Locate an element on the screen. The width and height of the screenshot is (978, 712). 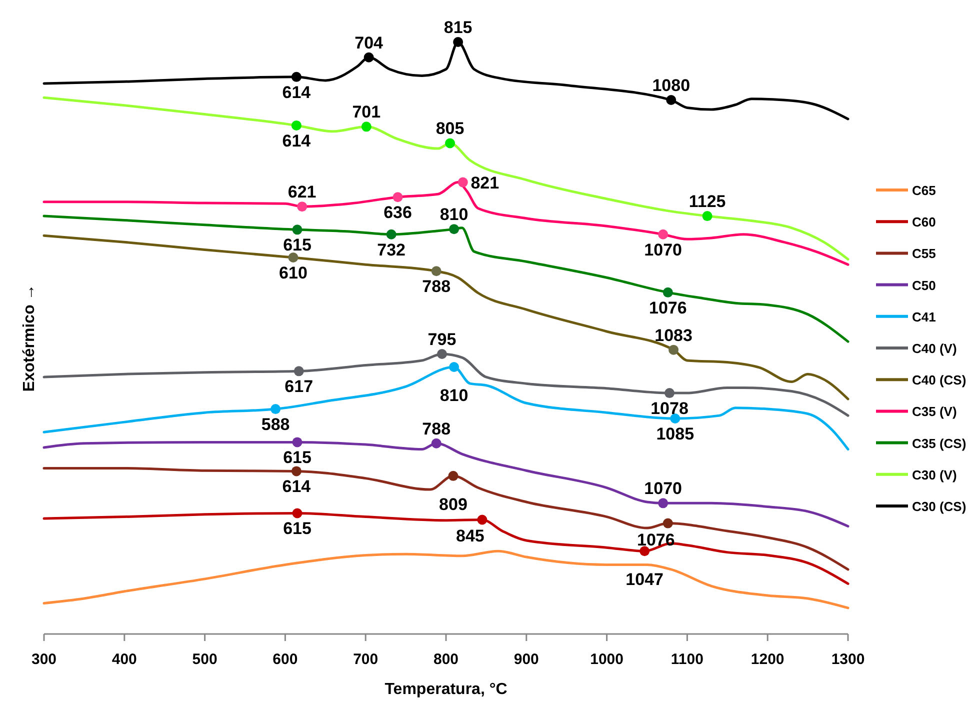
x-tick-label: 1000 is located at coordinates (607, 659).